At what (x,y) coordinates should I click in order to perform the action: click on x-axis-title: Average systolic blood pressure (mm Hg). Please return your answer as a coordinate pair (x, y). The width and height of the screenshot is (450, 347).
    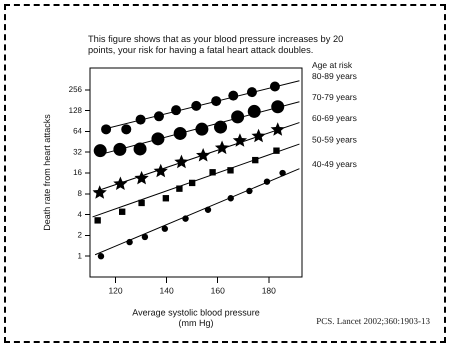
    Looking at the image, I should click on (196, 317).